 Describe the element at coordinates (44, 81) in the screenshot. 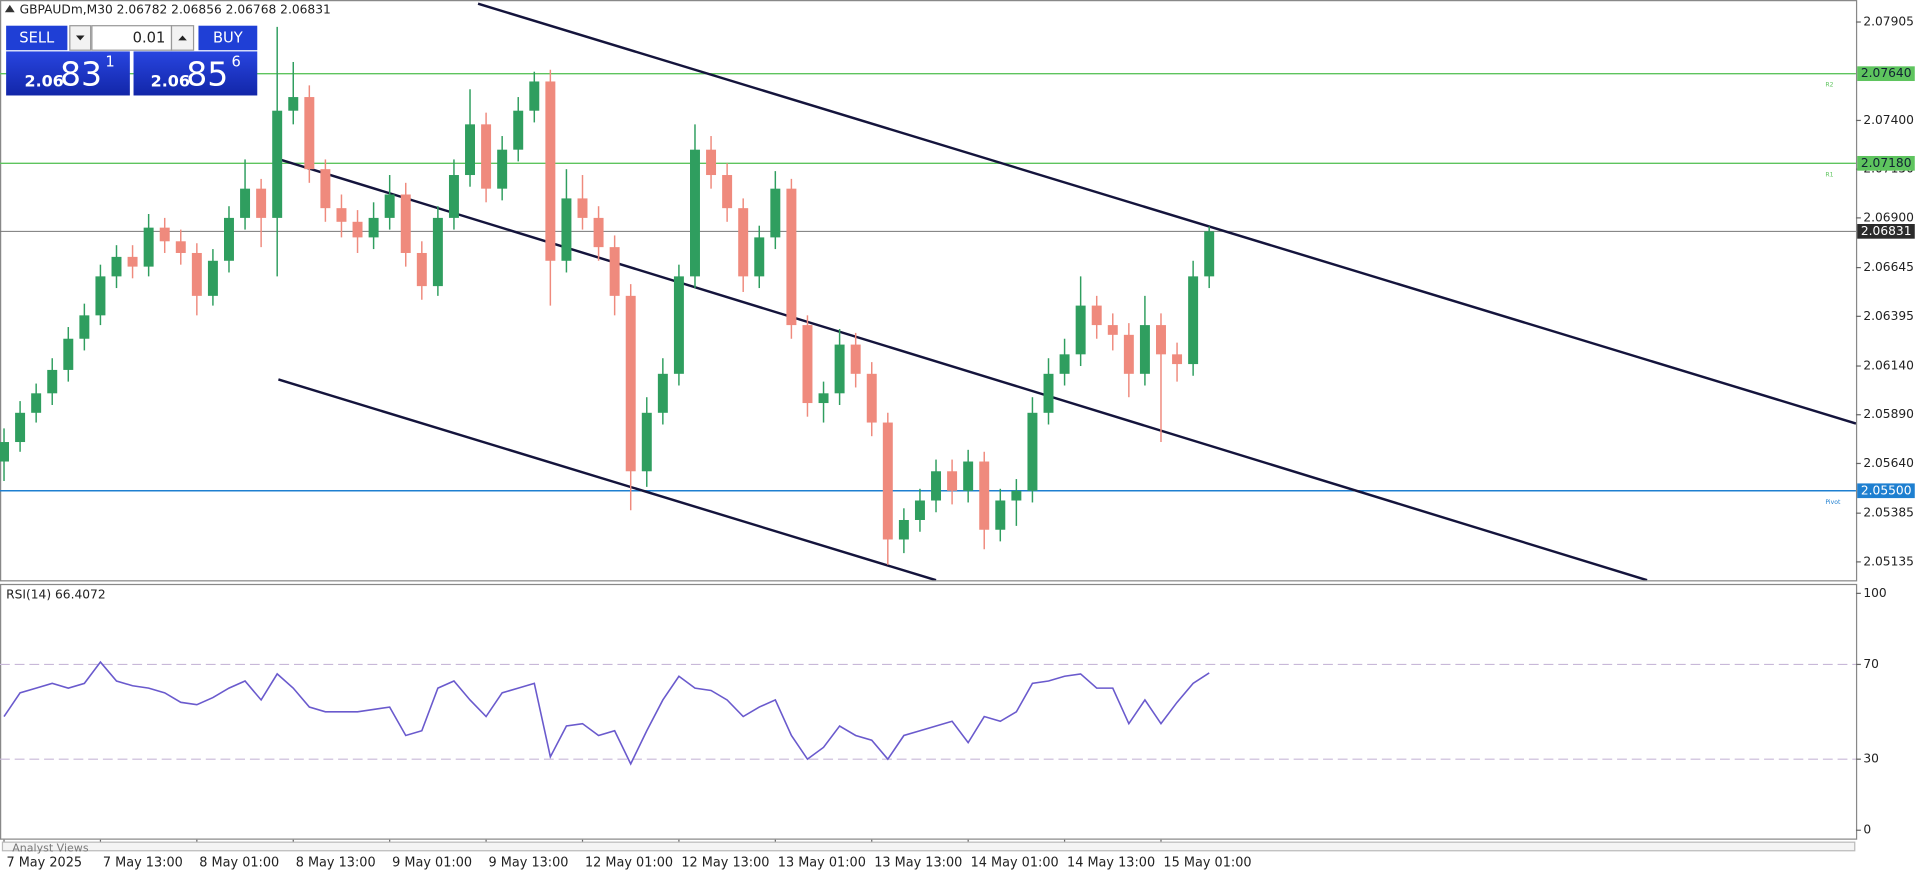

I see `bid-big: 2.06` at that location.